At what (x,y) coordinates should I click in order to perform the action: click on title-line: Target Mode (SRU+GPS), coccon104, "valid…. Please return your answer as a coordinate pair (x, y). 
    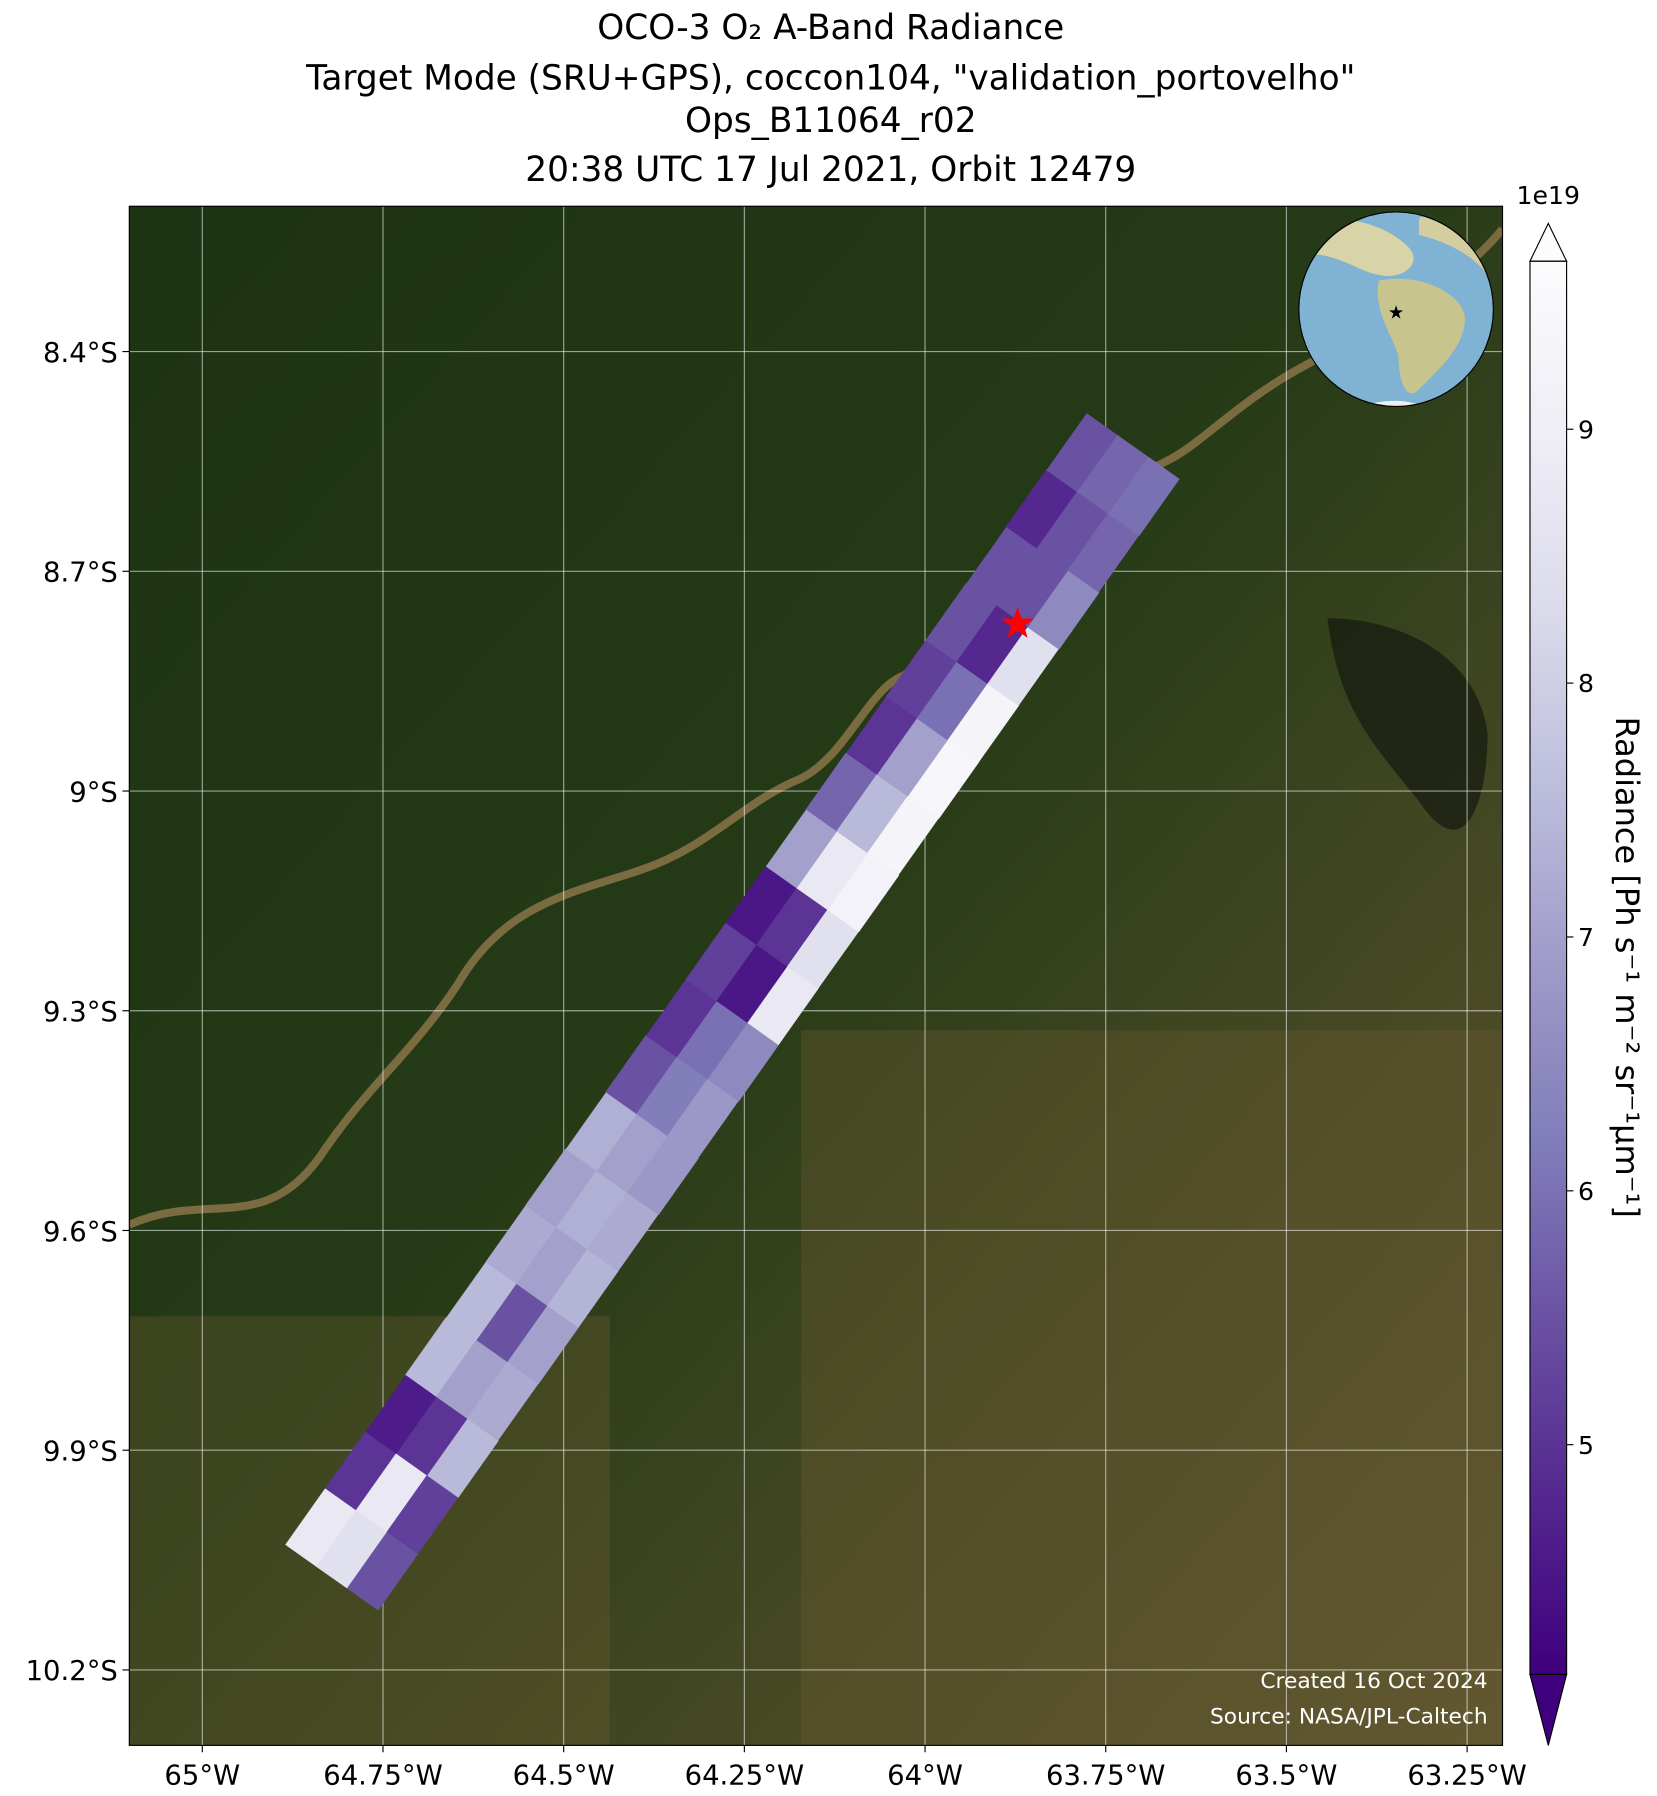
    Looking at the image, I should click on (830, 79).